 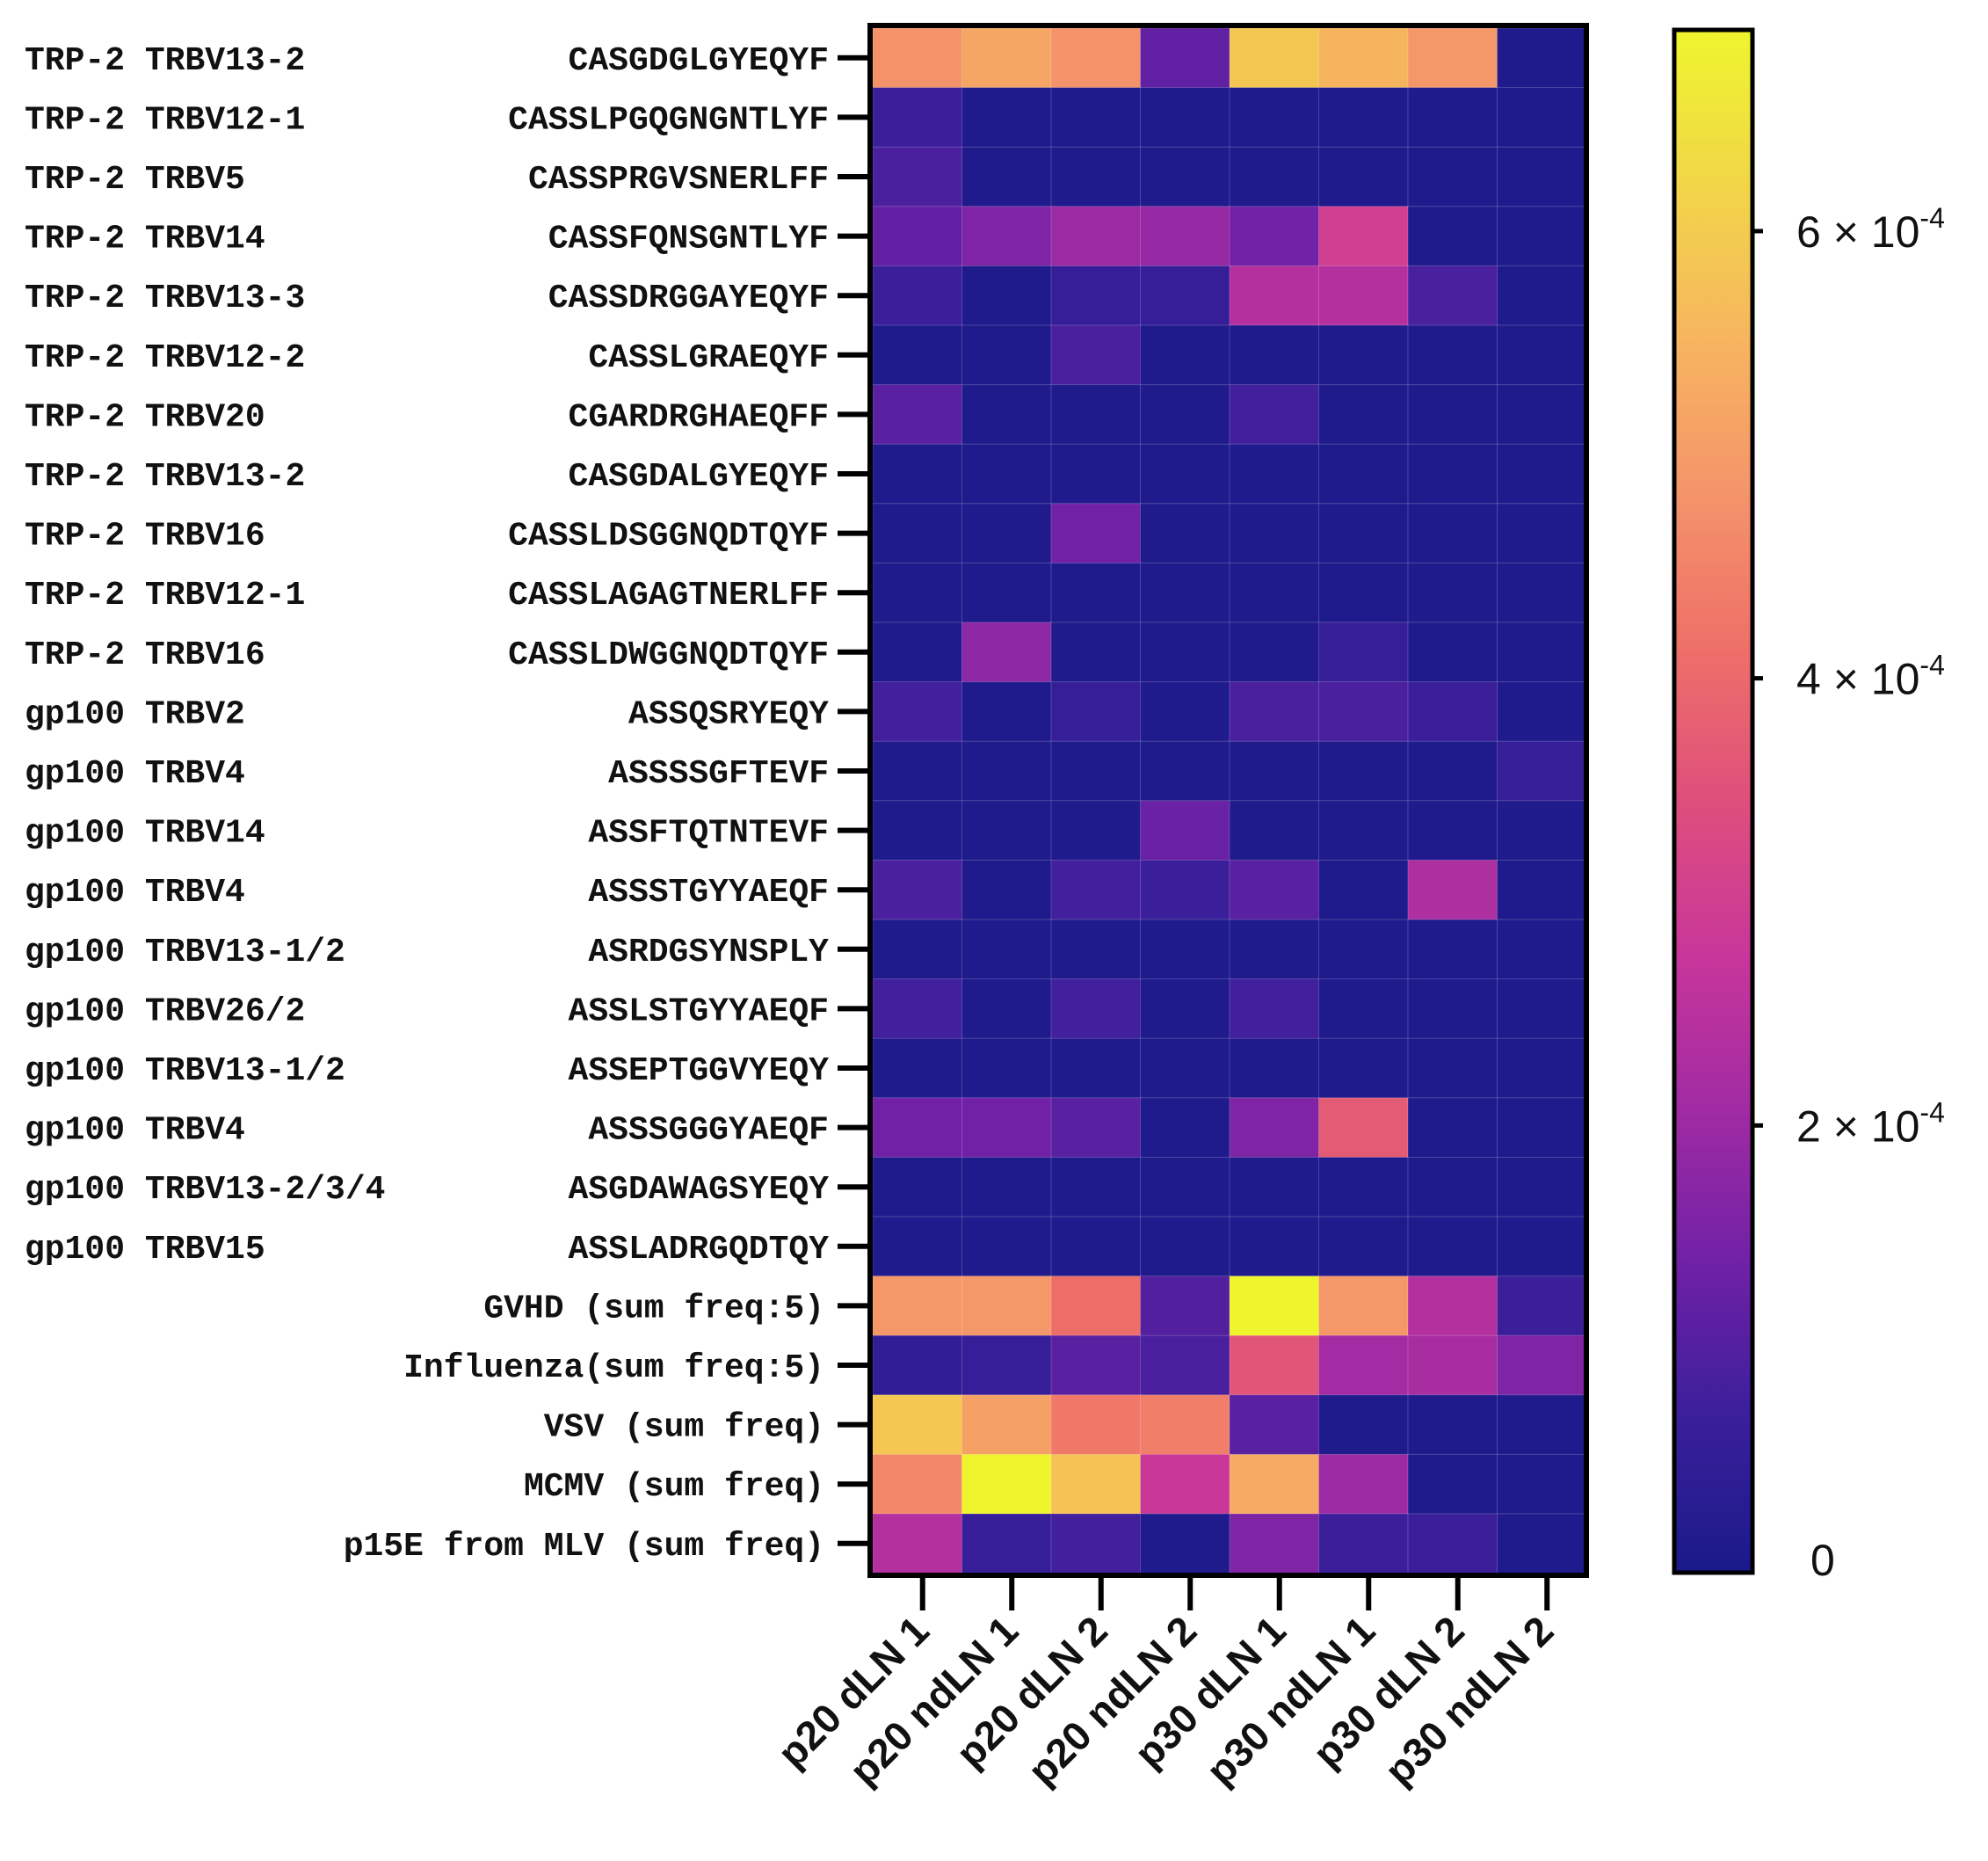 I want to click on colorbar-tick-label: 6 × 10⁻⁴, so click(x=1871, y=230).